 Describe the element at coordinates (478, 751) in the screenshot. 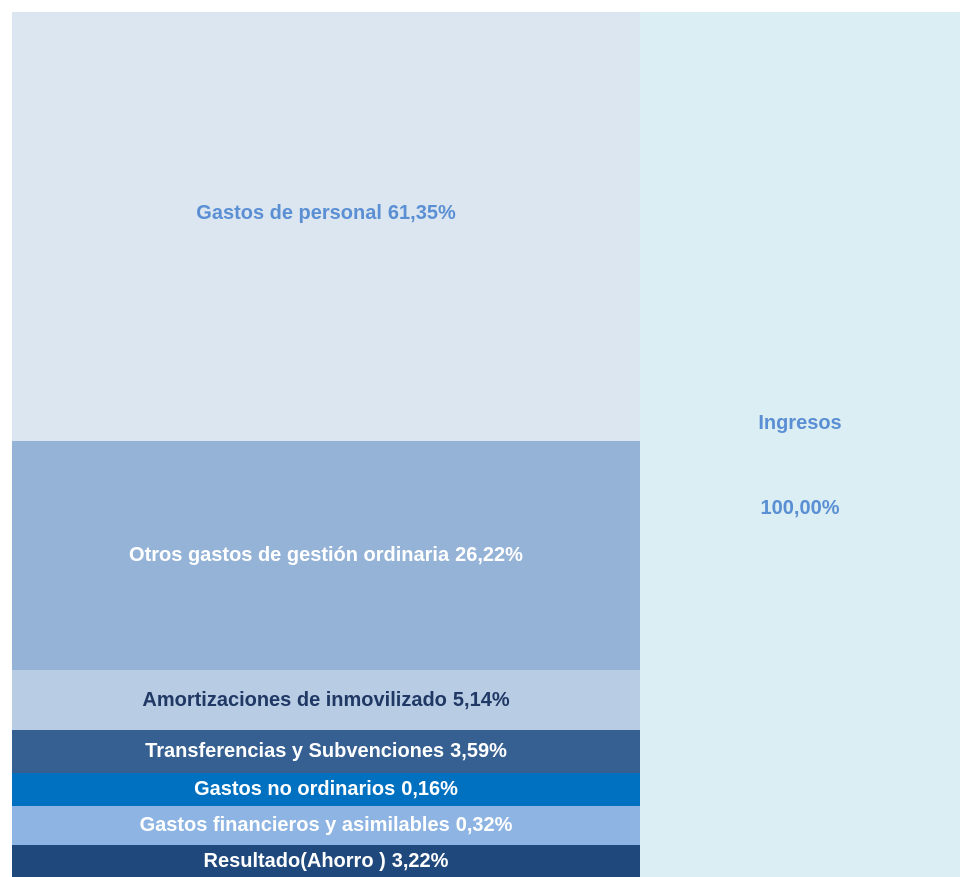

I see `block-value: 3,59%` at that location.